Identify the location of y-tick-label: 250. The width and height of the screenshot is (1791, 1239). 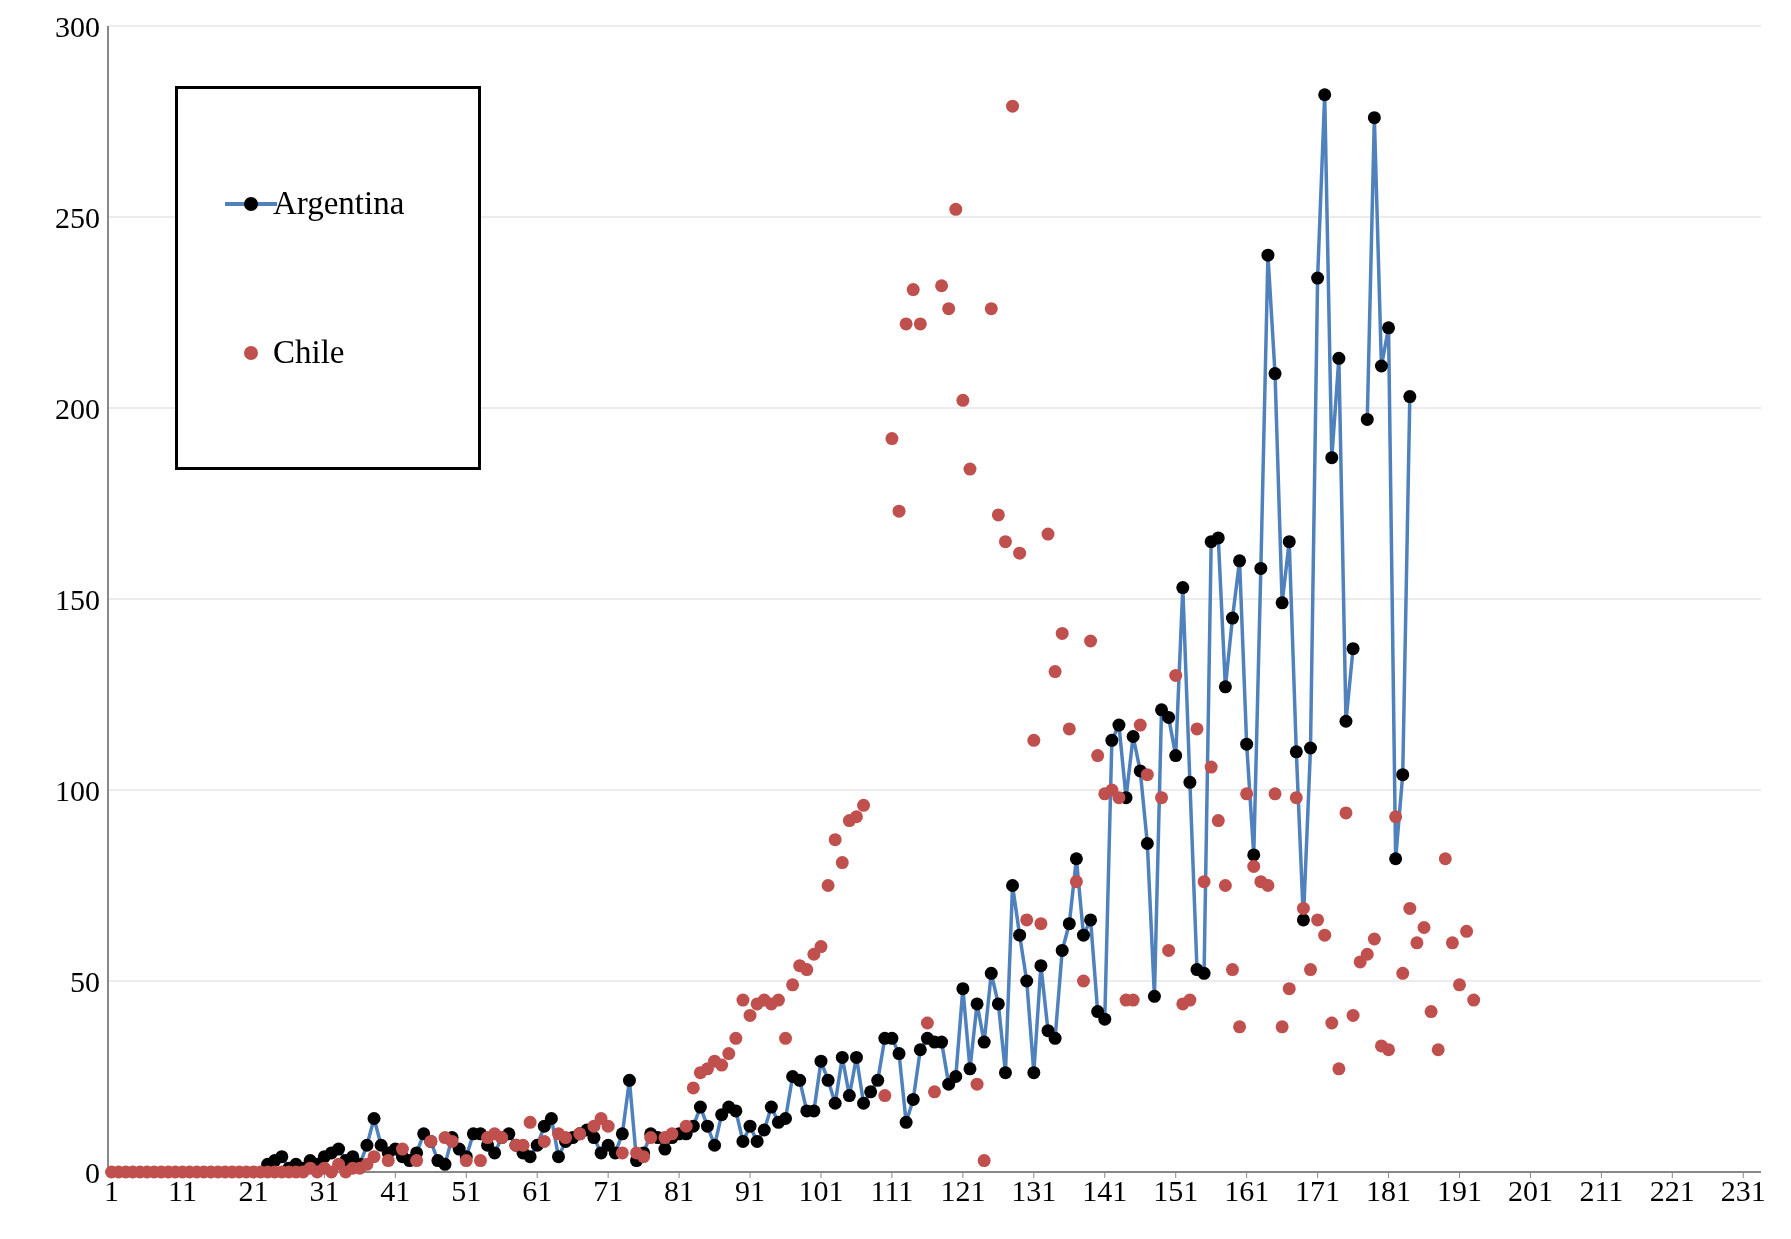
(77, 217).